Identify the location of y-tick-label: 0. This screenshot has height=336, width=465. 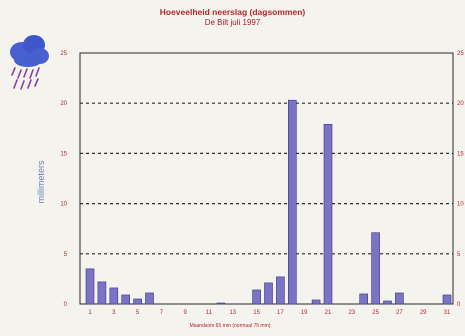
(66, 305).